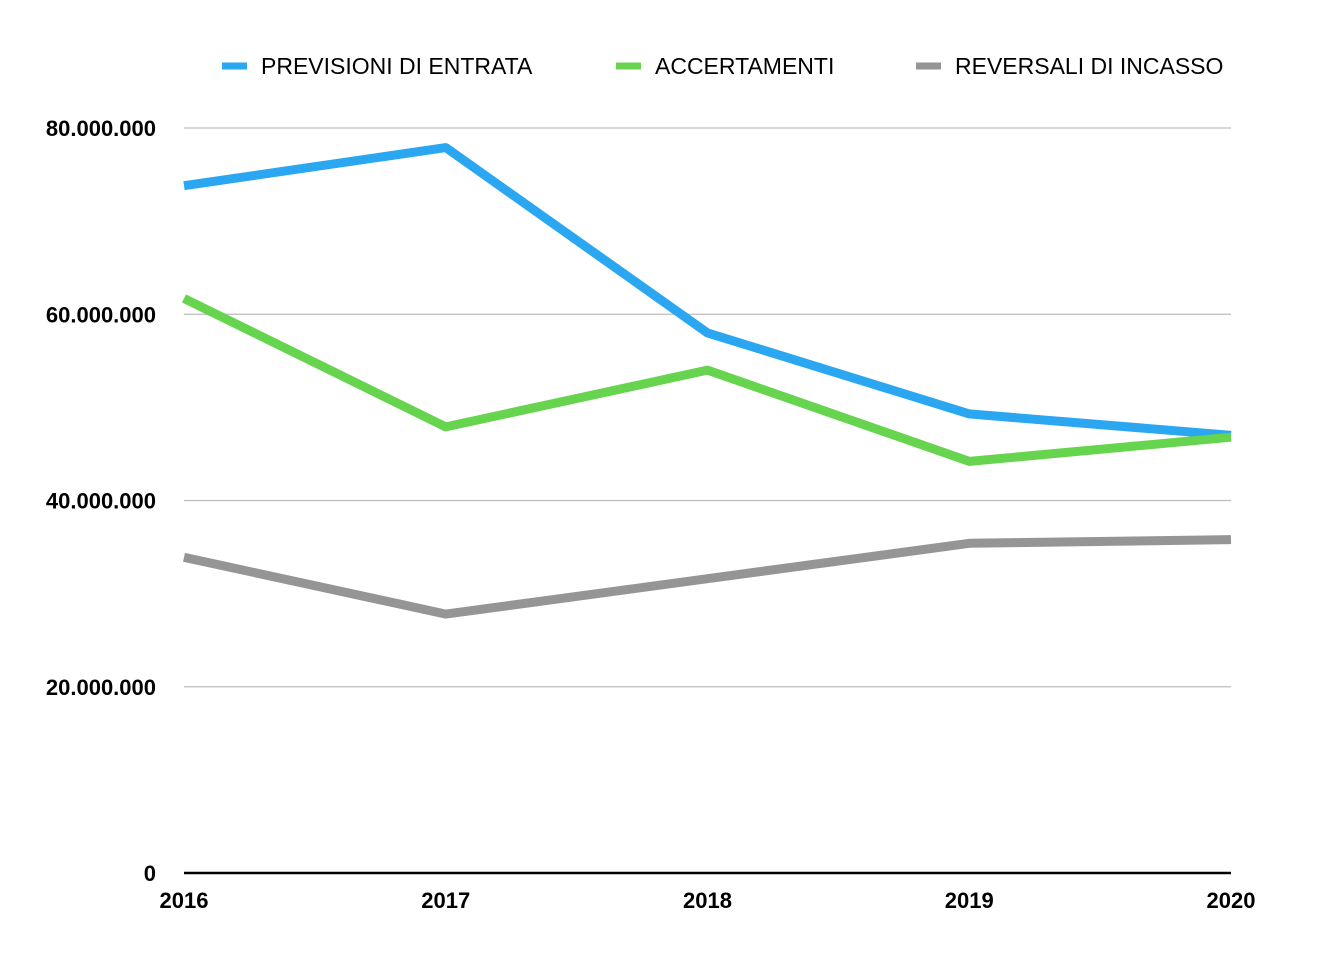  What do you see at coordinates (445, 900) in the screenshot?
I see `x-tick-label: 2017` at bounding box center [445, 900].